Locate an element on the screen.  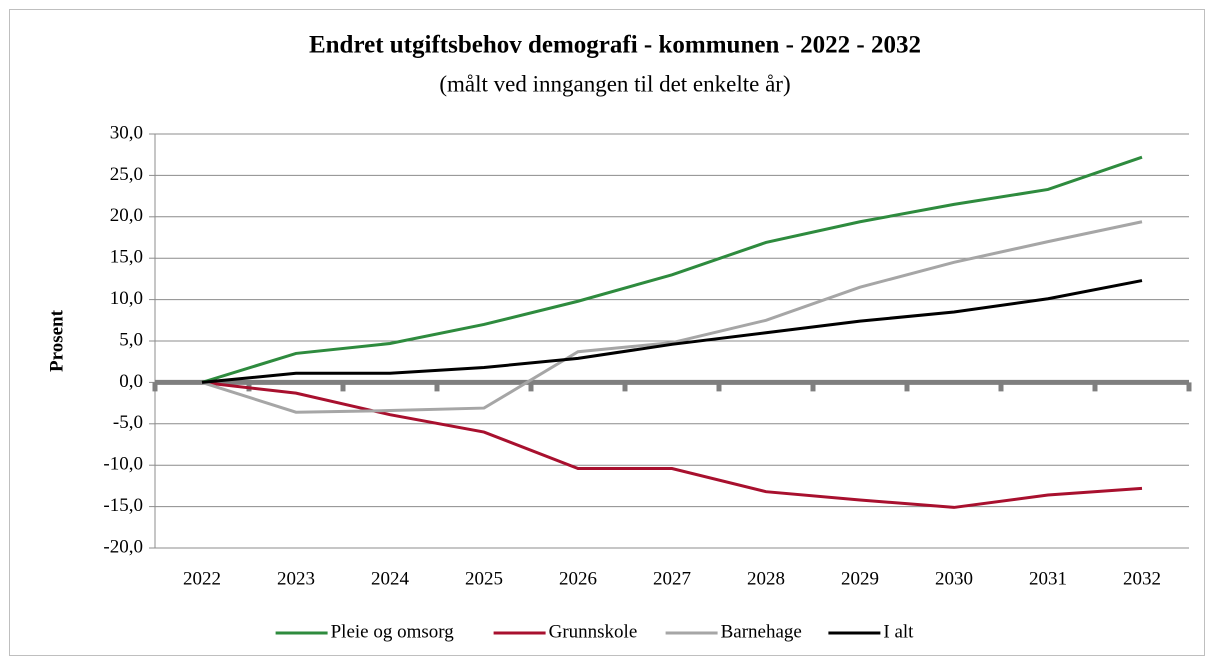
series-line is located at coordinates (672, 331).